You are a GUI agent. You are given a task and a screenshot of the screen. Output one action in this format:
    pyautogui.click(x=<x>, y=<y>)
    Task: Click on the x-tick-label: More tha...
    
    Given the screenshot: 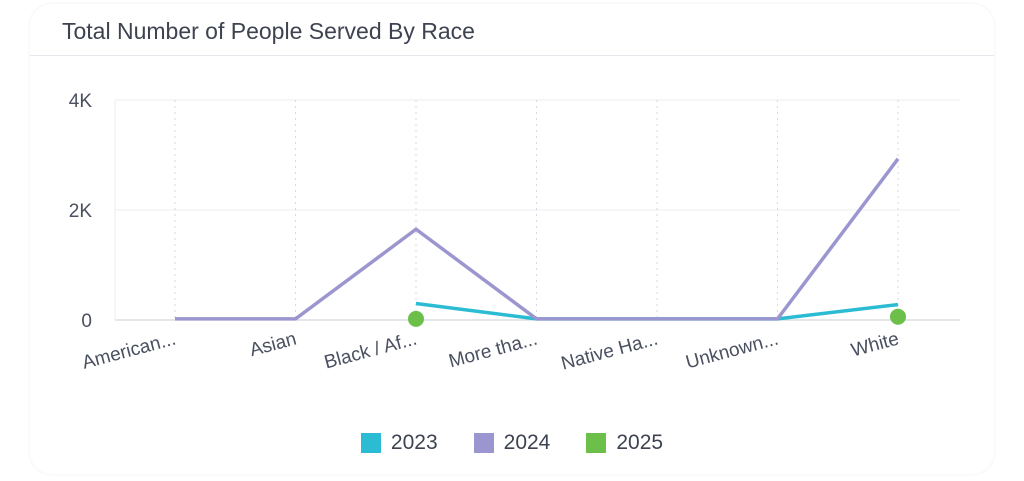 What is the action you would take?
    pyautogui.click(x=493, y=351)
    